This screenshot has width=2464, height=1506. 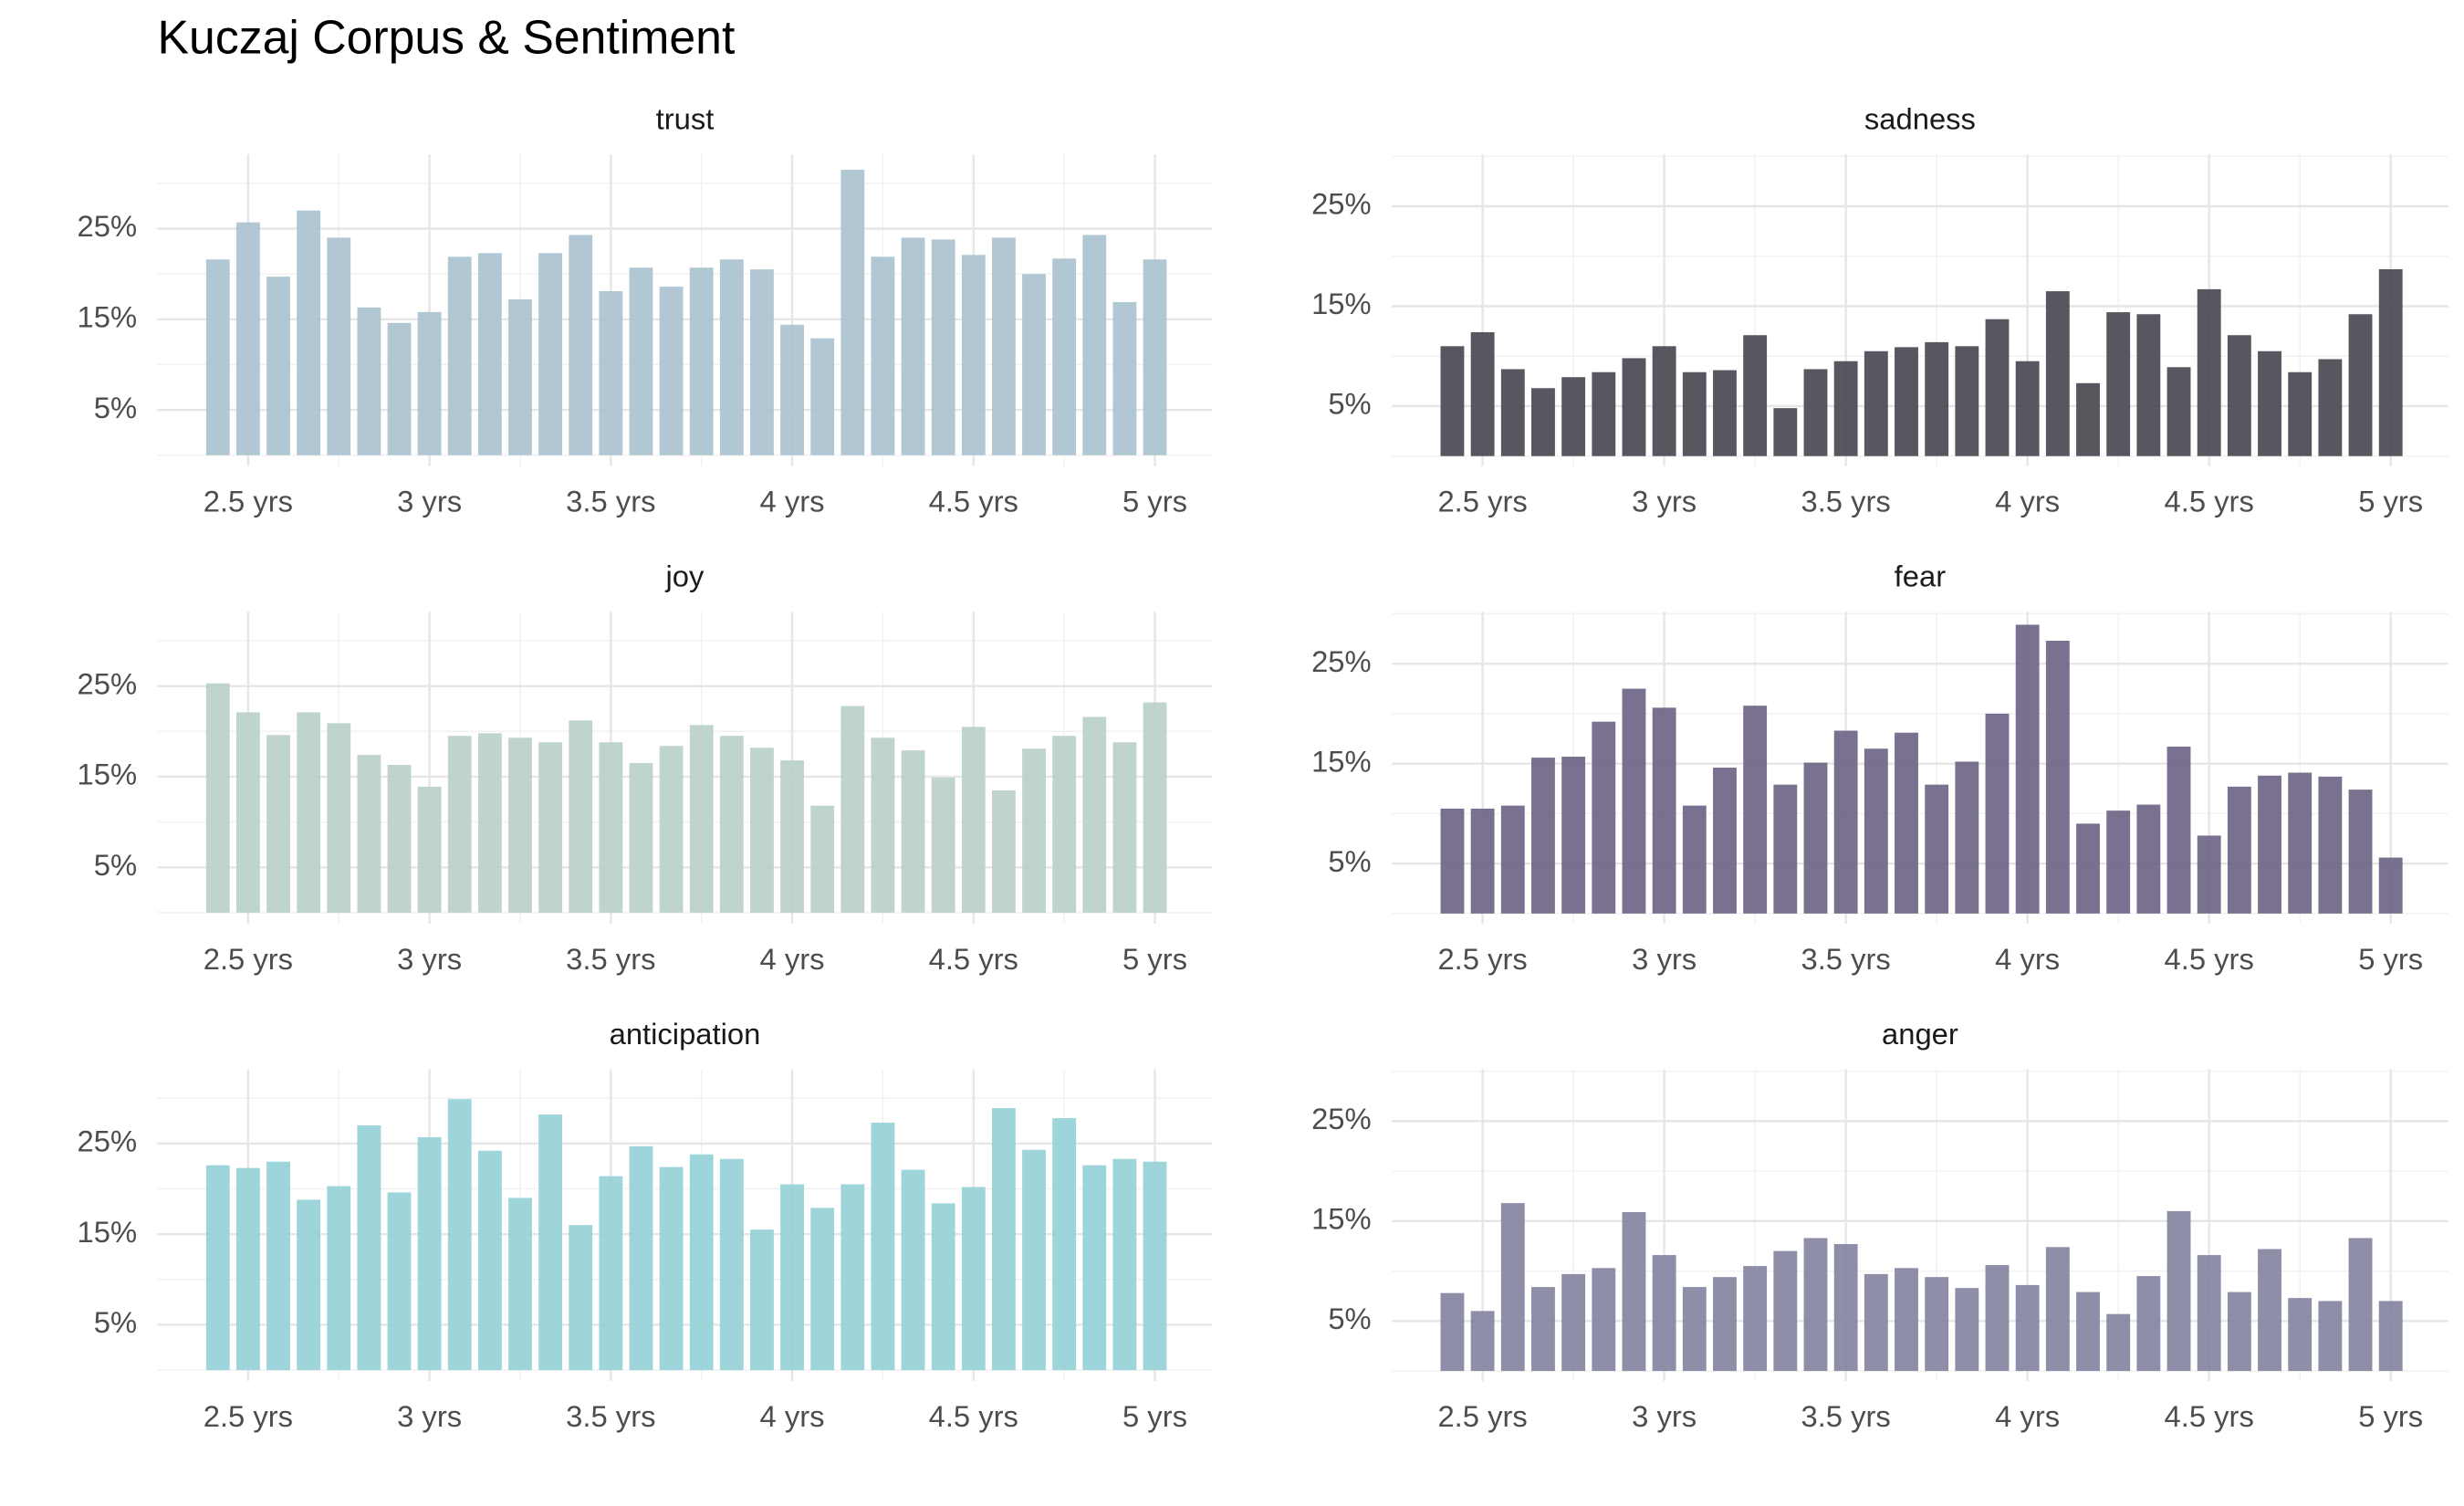 What do you see at coordinates (685, 576) in the screenshot?
I see `panel-title: joy` at bounding box center [685, 576].